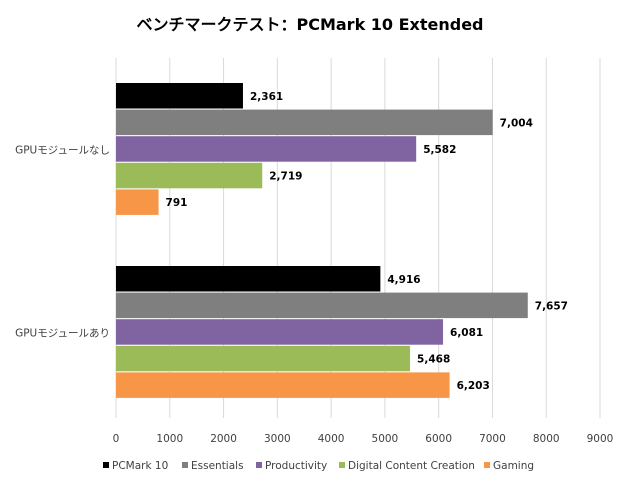 This screenshot has height=480, width=620. I want to click on x-tick-label: 8000, so click(546, 439).